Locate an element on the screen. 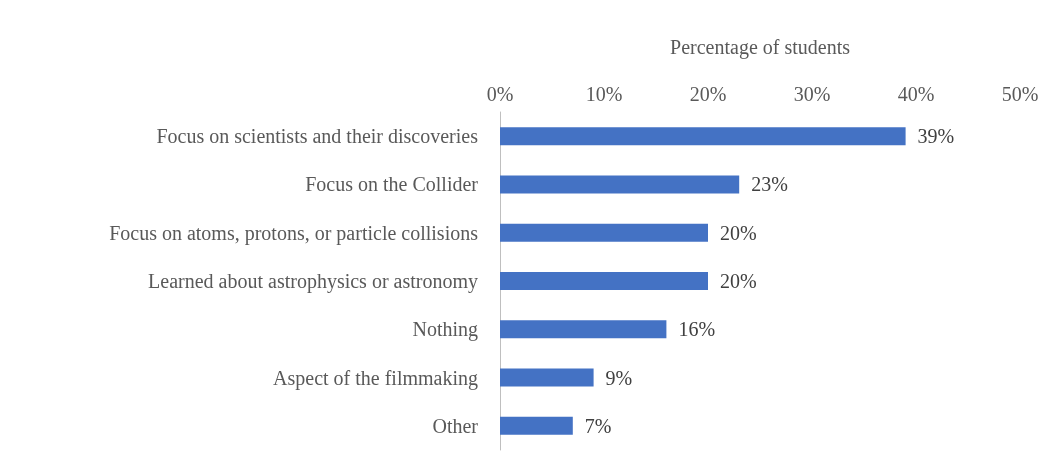 Image resolution: width=1044 pixels, height=456 pixels. data-label: 9% is located at coordinates (619, 377).